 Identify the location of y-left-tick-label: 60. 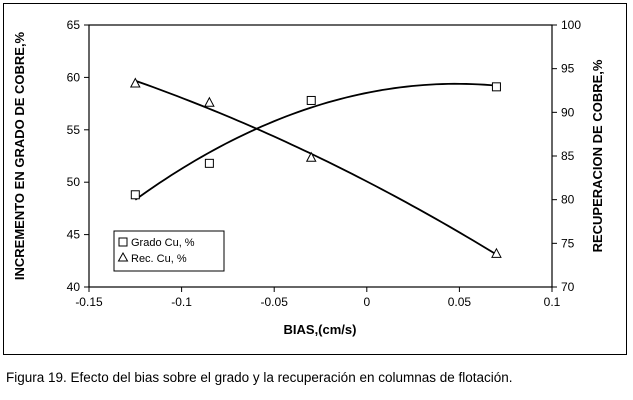
(74, 77).